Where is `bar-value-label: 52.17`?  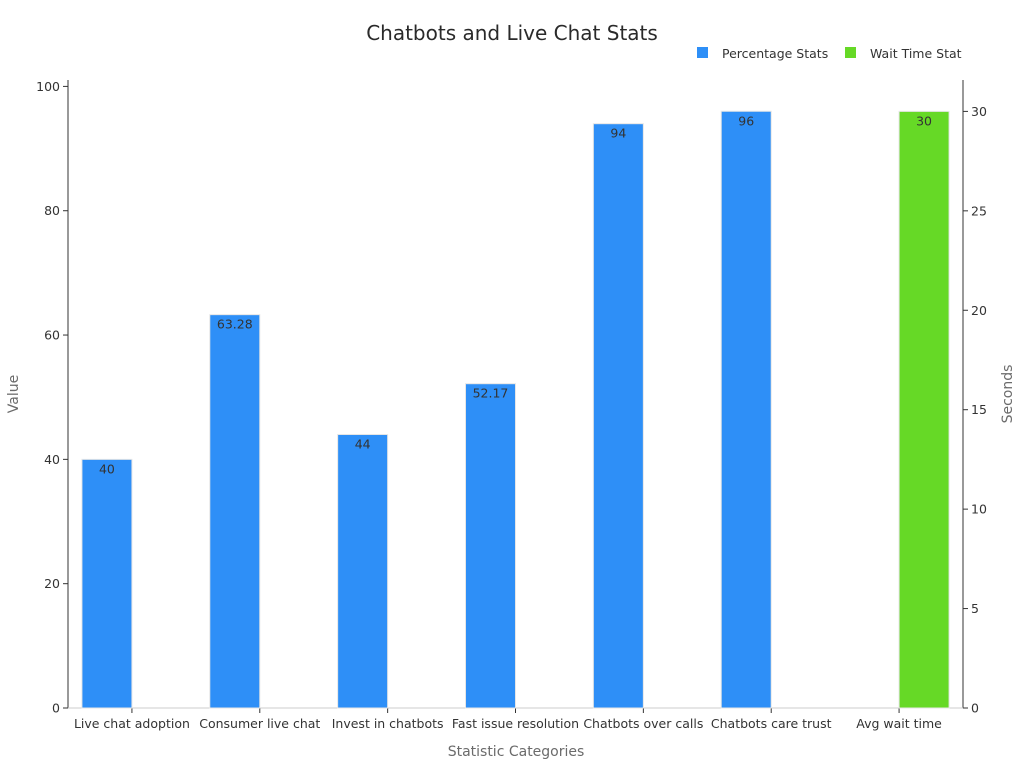
bar-value-label: 52.17 is located at coordinates (491, 393).